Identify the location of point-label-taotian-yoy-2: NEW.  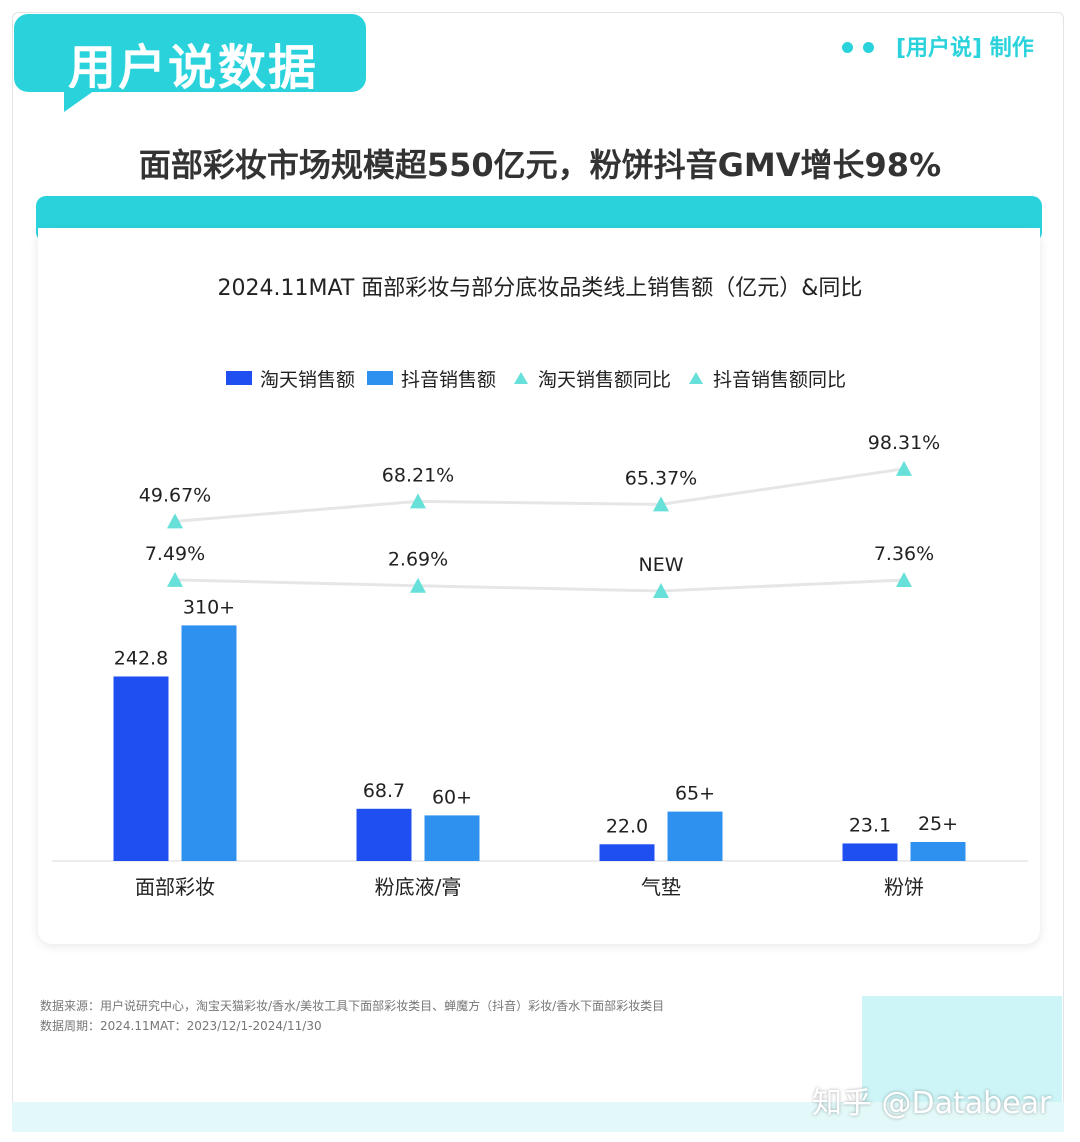
(660, 565).